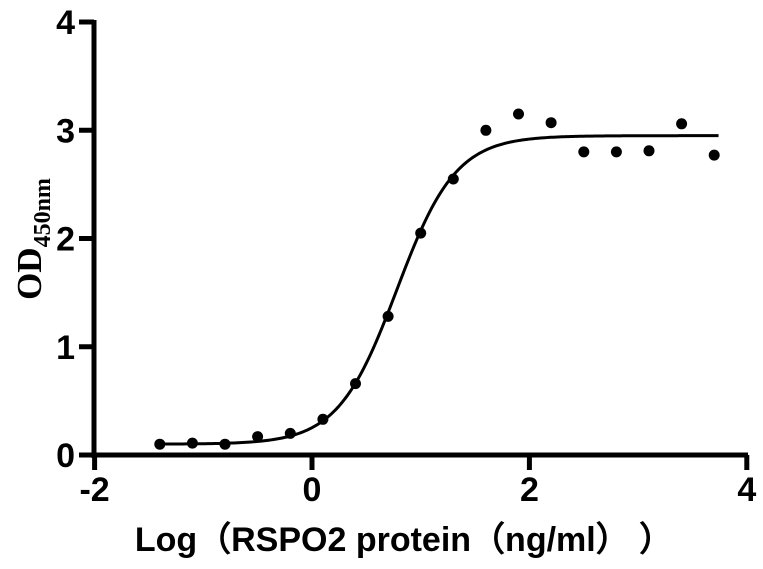 This screenshot has height=569, width=763. I want to click on x-axis-title: Log（RSPO2 protein（ng/ml） ）, so click(404, 539).